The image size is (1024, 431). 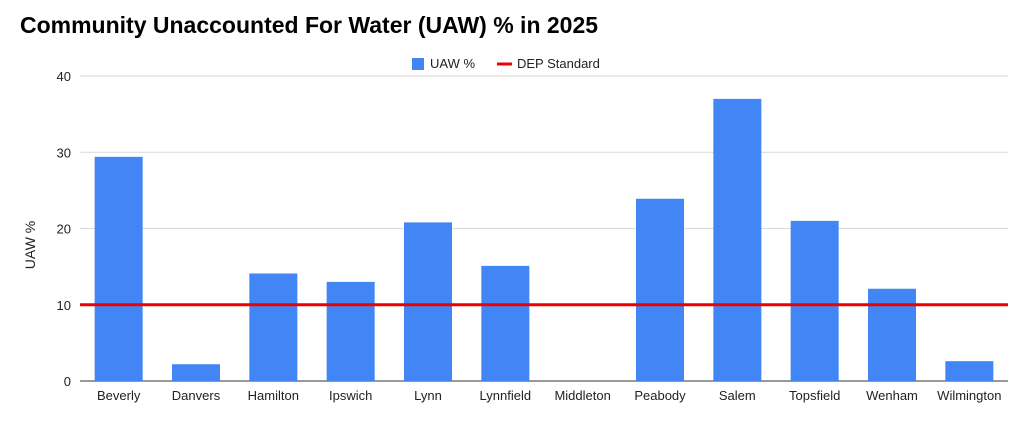 What do you see at coordinates (64, 305) in the screenshot?
I see `y-tick-label: 10` at bounding box center [64, 305].